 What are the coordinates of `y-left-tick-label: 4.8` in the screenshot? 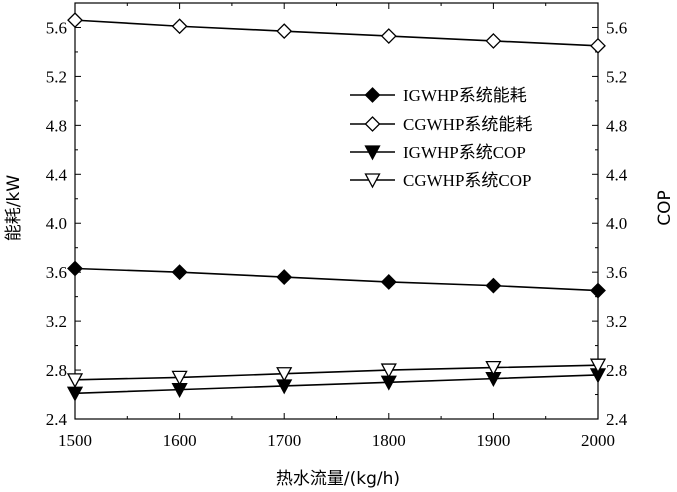 It's located at (56, 125).